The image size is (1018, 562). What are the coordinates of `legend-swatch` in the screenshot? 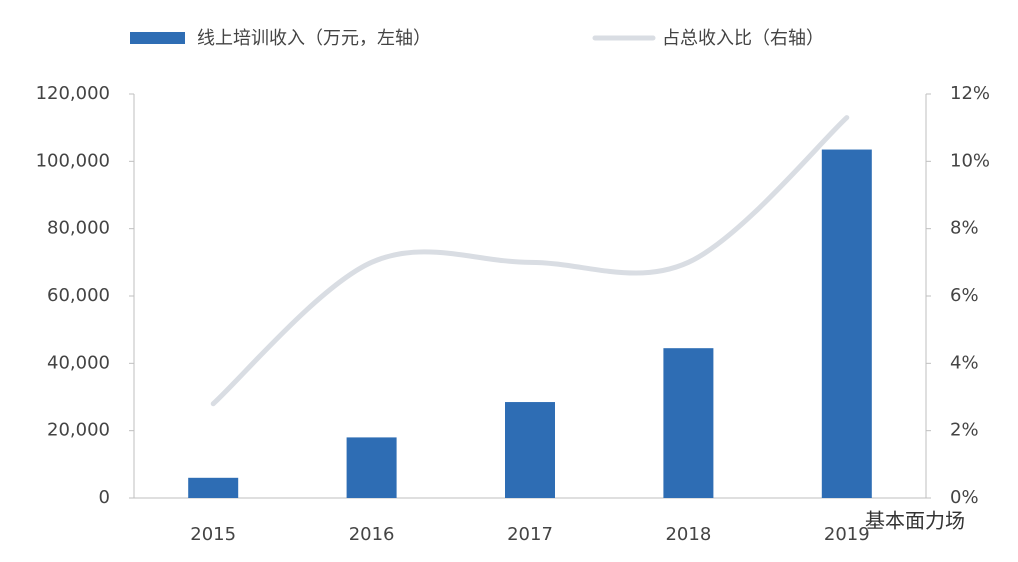 It's located at (157, 38).